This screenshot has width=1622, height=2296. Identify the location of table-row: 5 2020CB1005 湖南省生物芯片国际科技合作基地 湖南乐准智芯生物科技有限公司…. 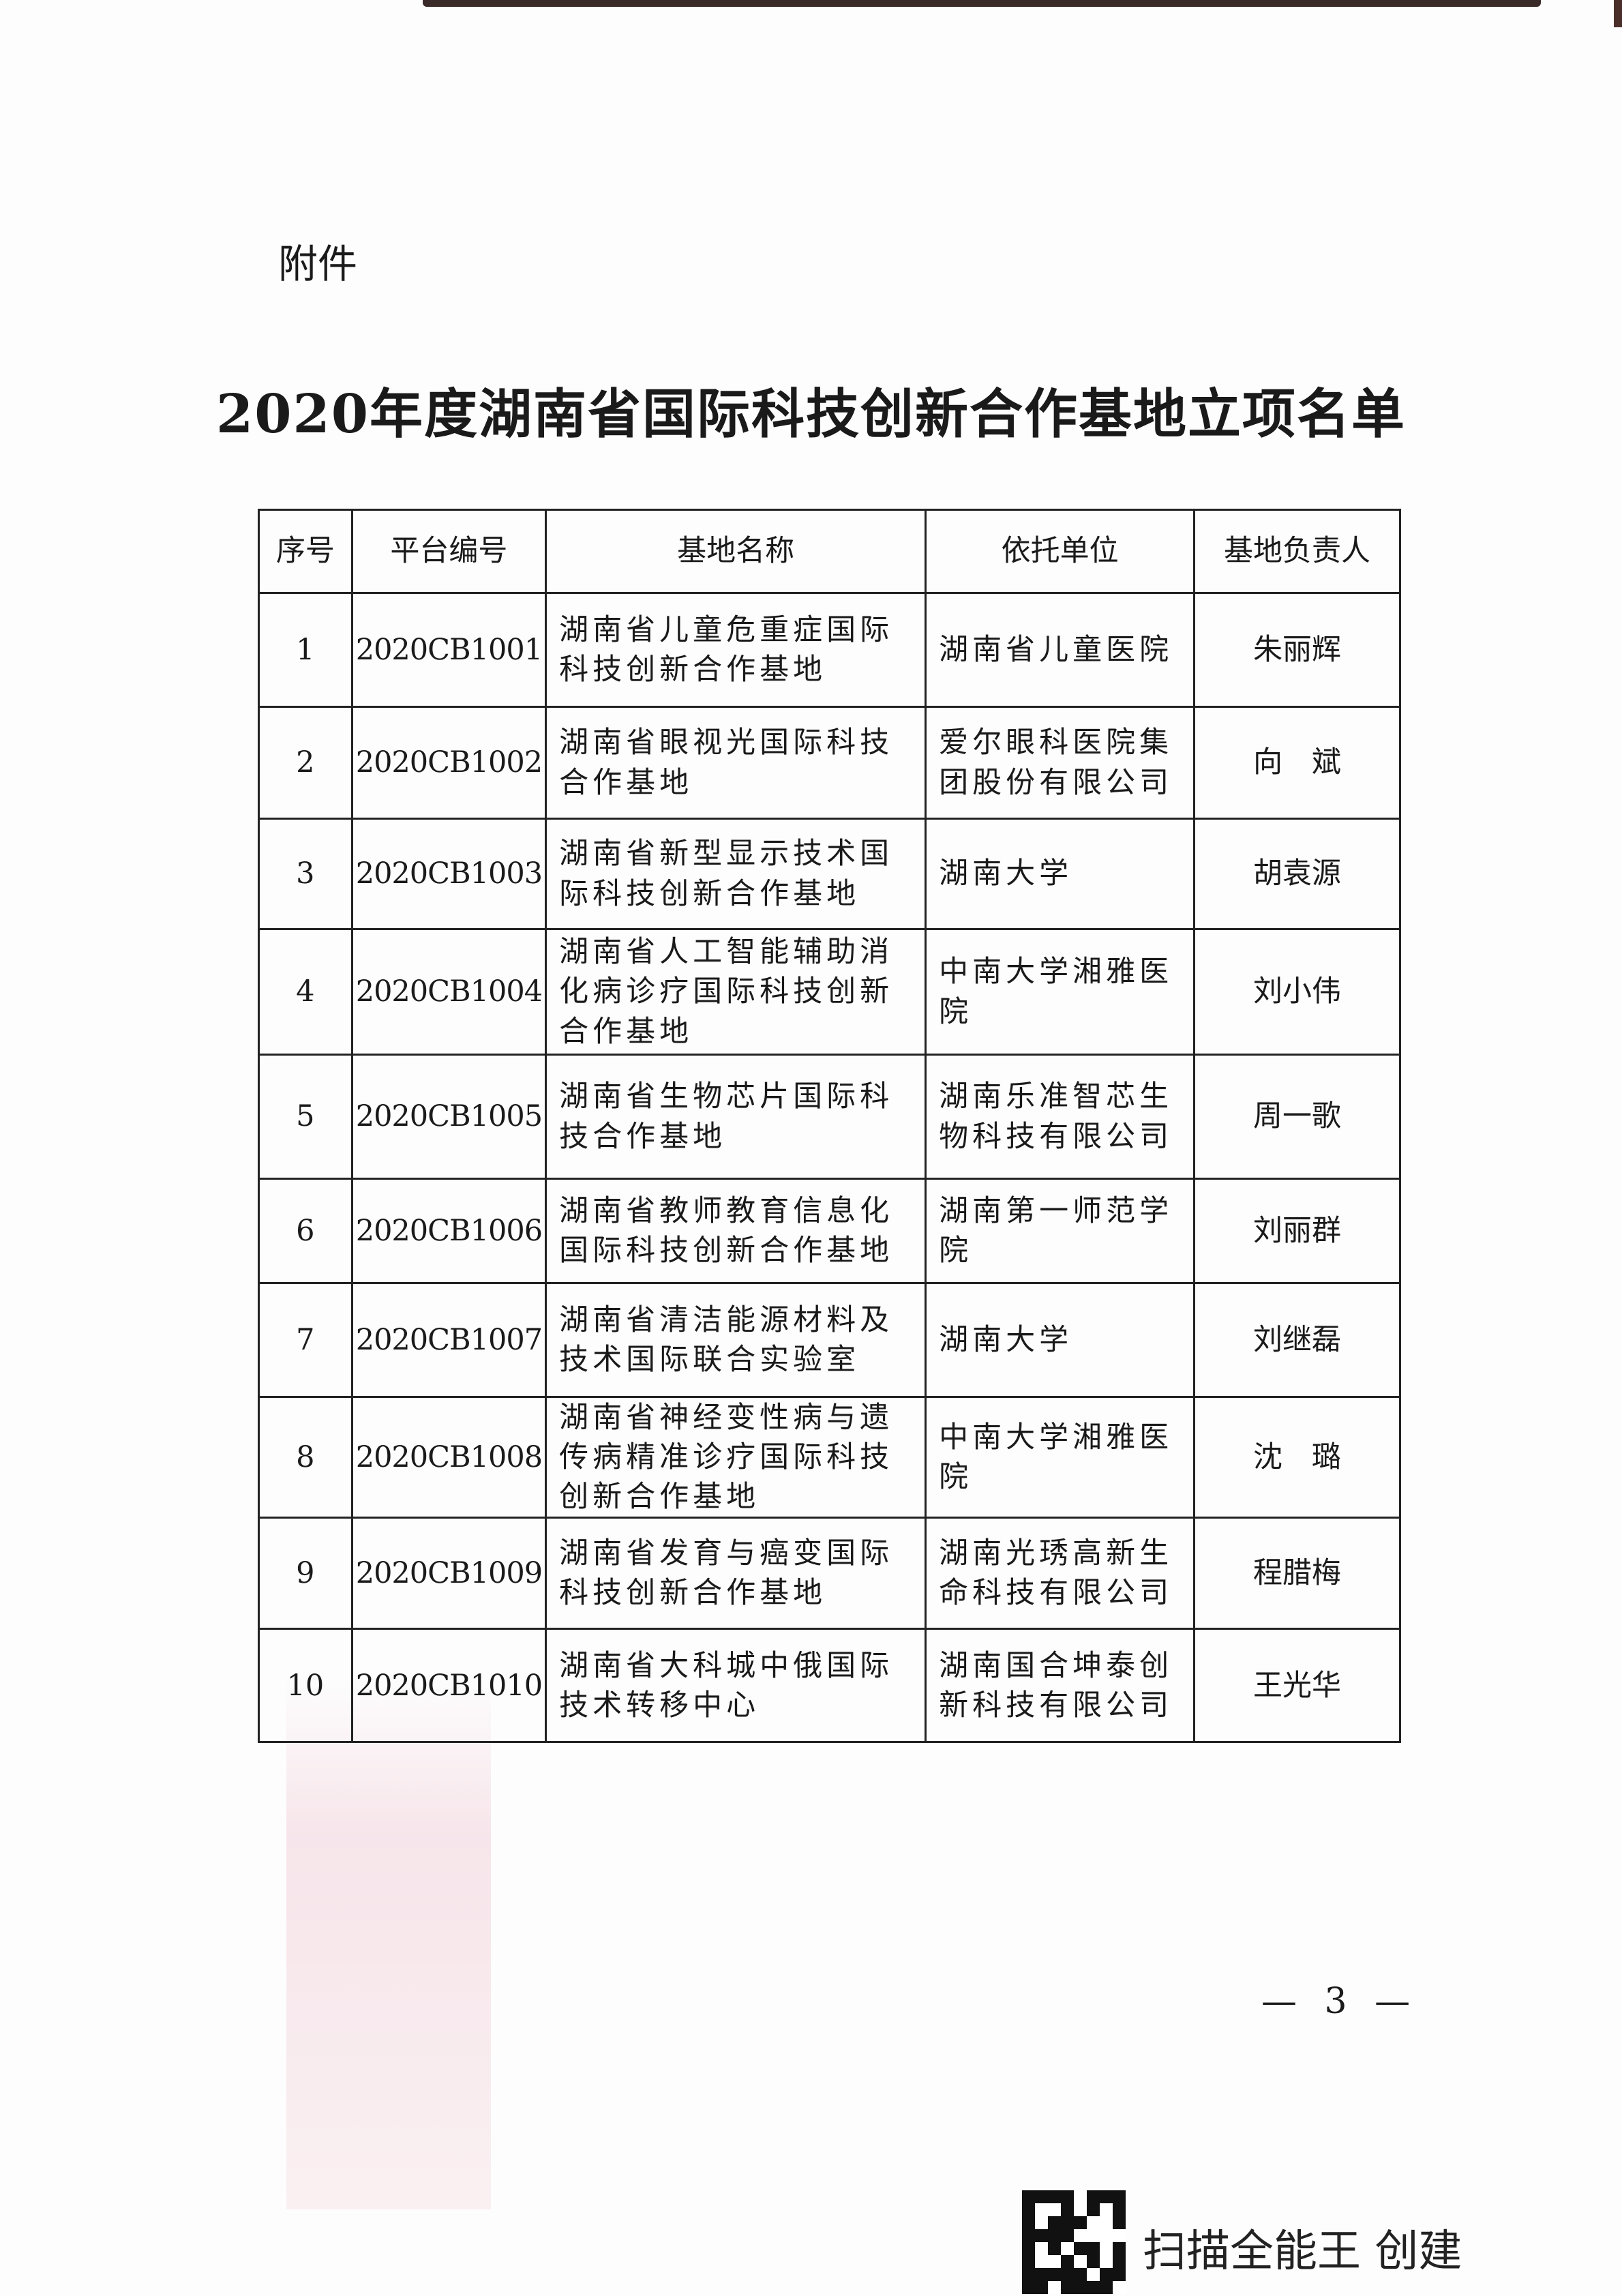
(829, 1117).